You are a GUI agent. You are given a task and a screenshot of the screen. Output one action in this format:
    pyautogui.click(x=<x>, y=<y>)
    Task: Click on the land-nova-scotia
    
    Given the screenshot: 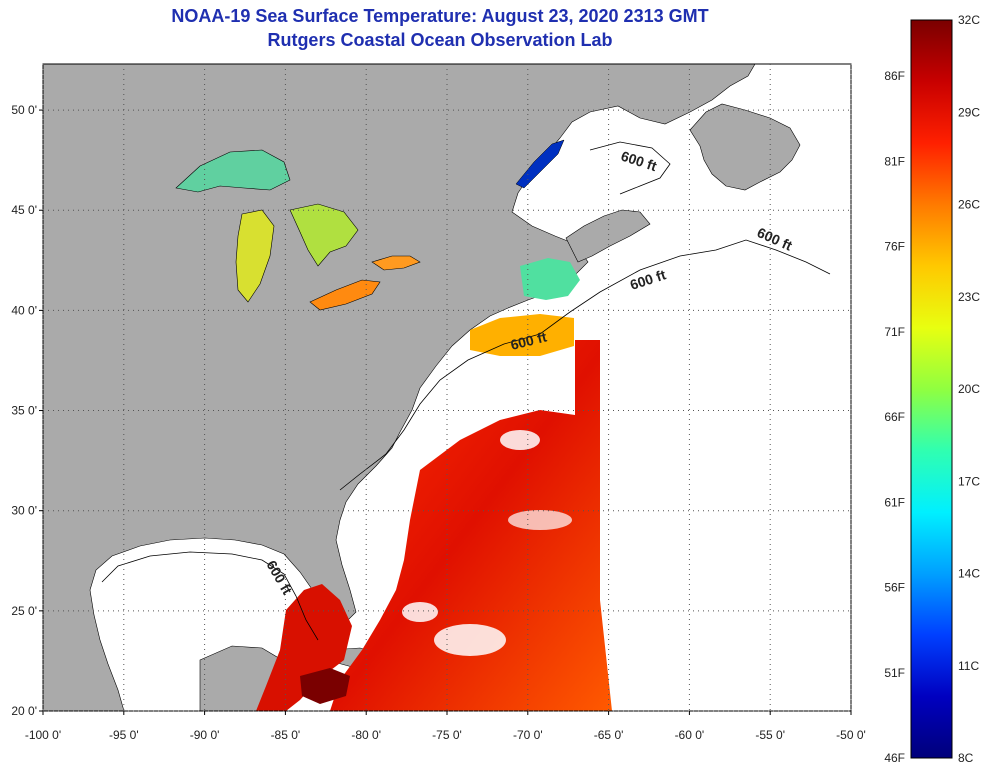 What is the action you would take?
    pyautogui.click(x=608, y=236)
    